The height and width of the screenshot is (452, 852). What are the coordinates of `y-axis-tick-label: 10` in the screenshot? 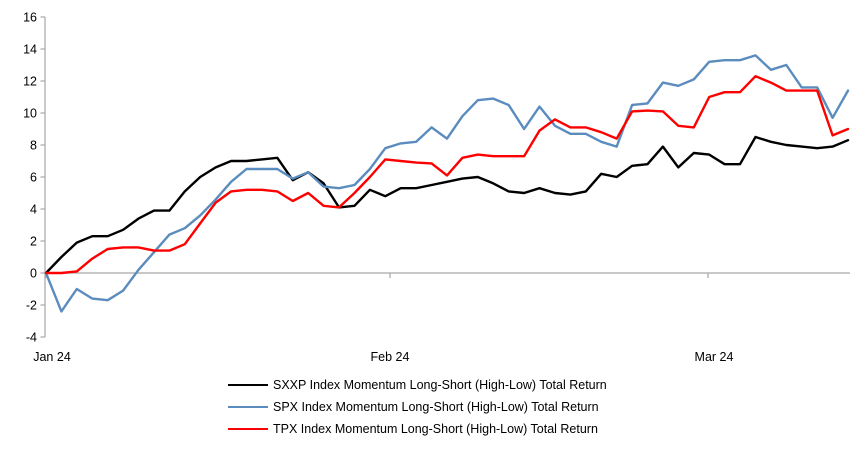 It's located at (30, 114).